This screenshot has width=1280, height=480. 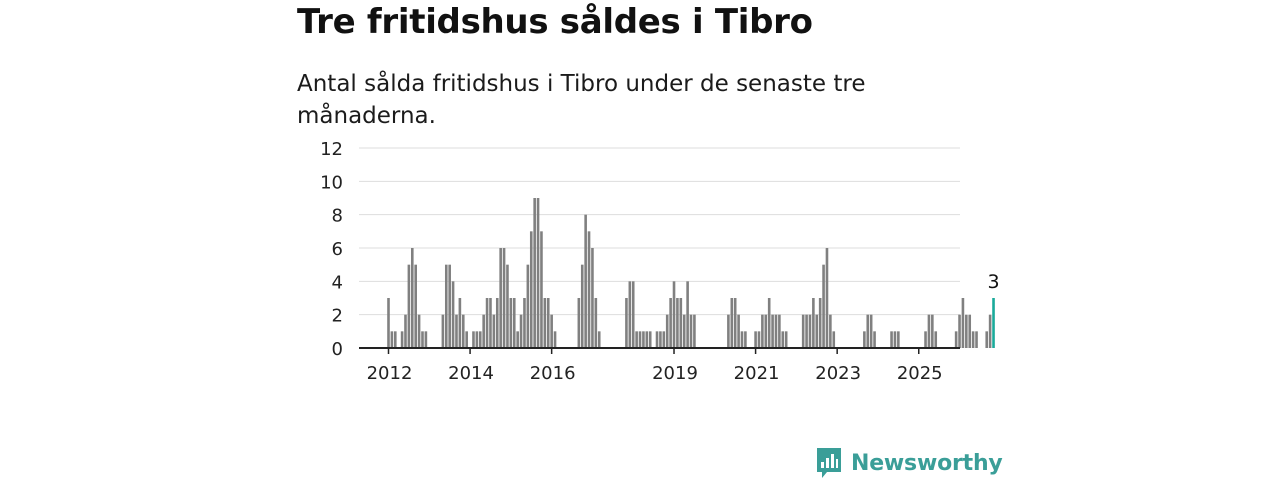 I want to click on bar-highlight, so click(x=993, y=323).